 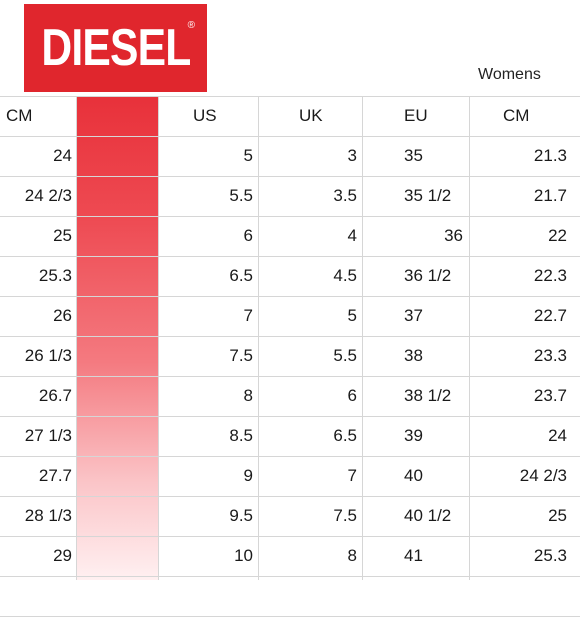 I want to click on table-cell: 8.5, so click(x=241, y=435).